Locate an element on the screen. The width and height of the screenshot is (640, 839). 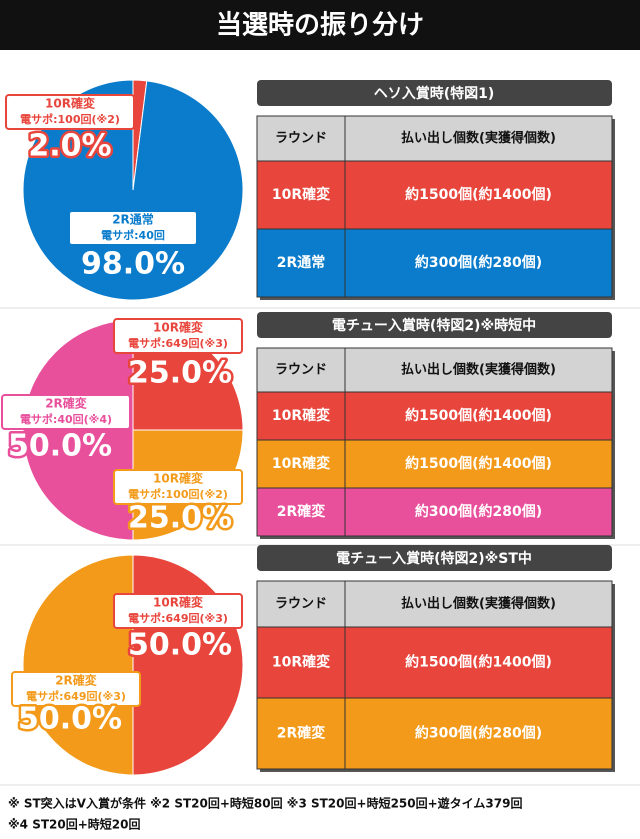
slice-sublabel: 電サポ:40回 is located at coordinates (133, 235).